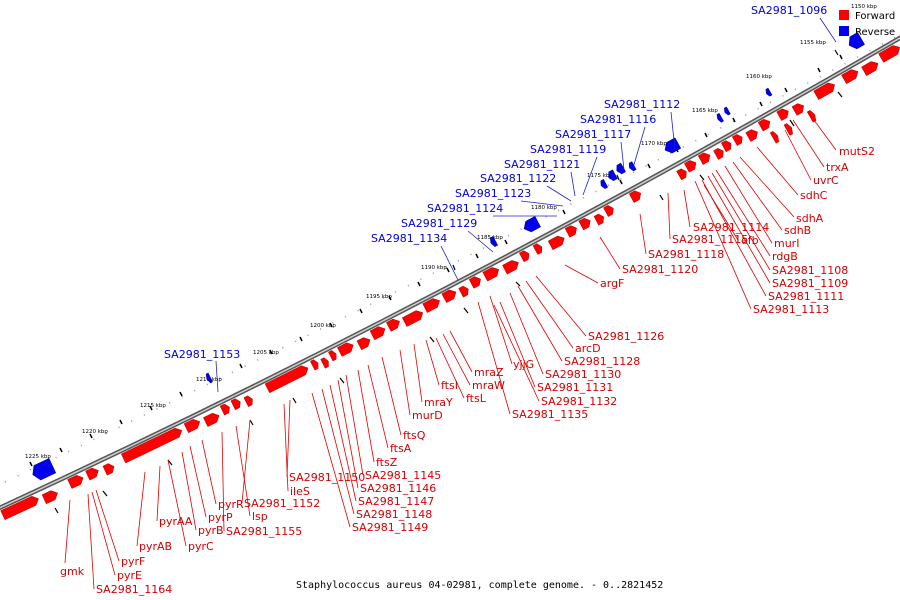  I want to click on gene-label-forward: SA2981_1146, so click(398, 488).